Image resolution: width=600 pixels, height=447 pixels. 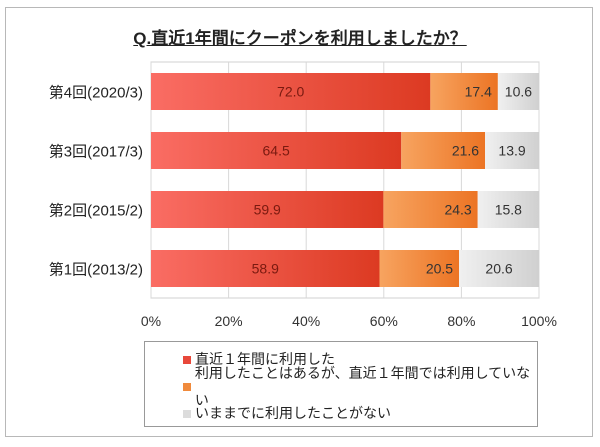 I want to click on legend-label: 直近１年間に利用した, so click(x=265, y=359).